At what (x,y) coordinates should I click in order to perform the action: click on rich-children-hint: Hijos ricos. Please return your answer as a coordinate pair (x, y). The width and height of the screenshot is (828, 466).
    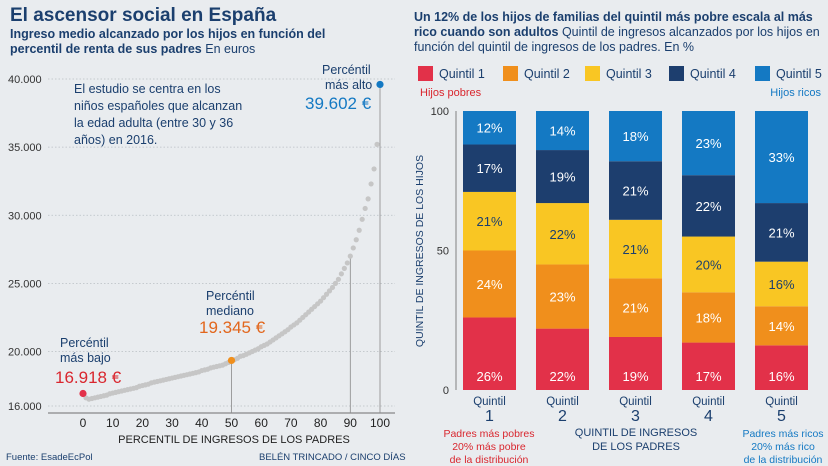
    Looking at the image, I should click on (795, 93).